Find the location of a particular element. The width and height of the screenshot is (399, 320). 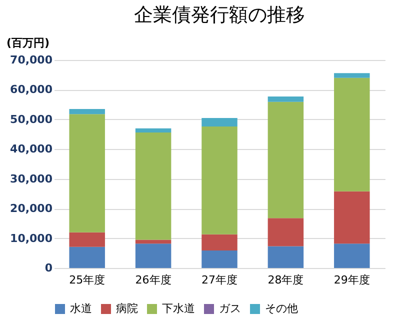

y-tick-label: 60,000 is located at coordinates (31, 89).